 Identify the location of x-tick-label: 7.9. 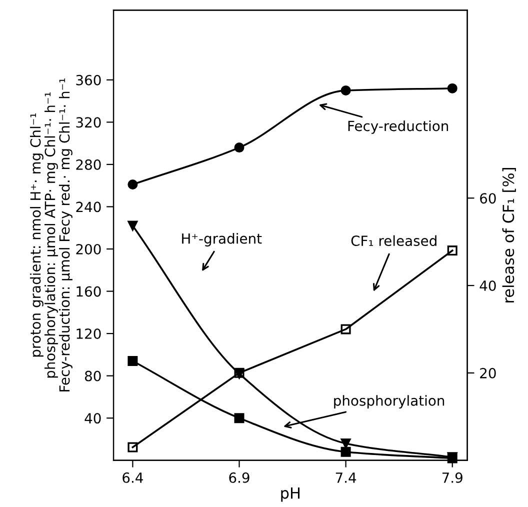
(452, 477).